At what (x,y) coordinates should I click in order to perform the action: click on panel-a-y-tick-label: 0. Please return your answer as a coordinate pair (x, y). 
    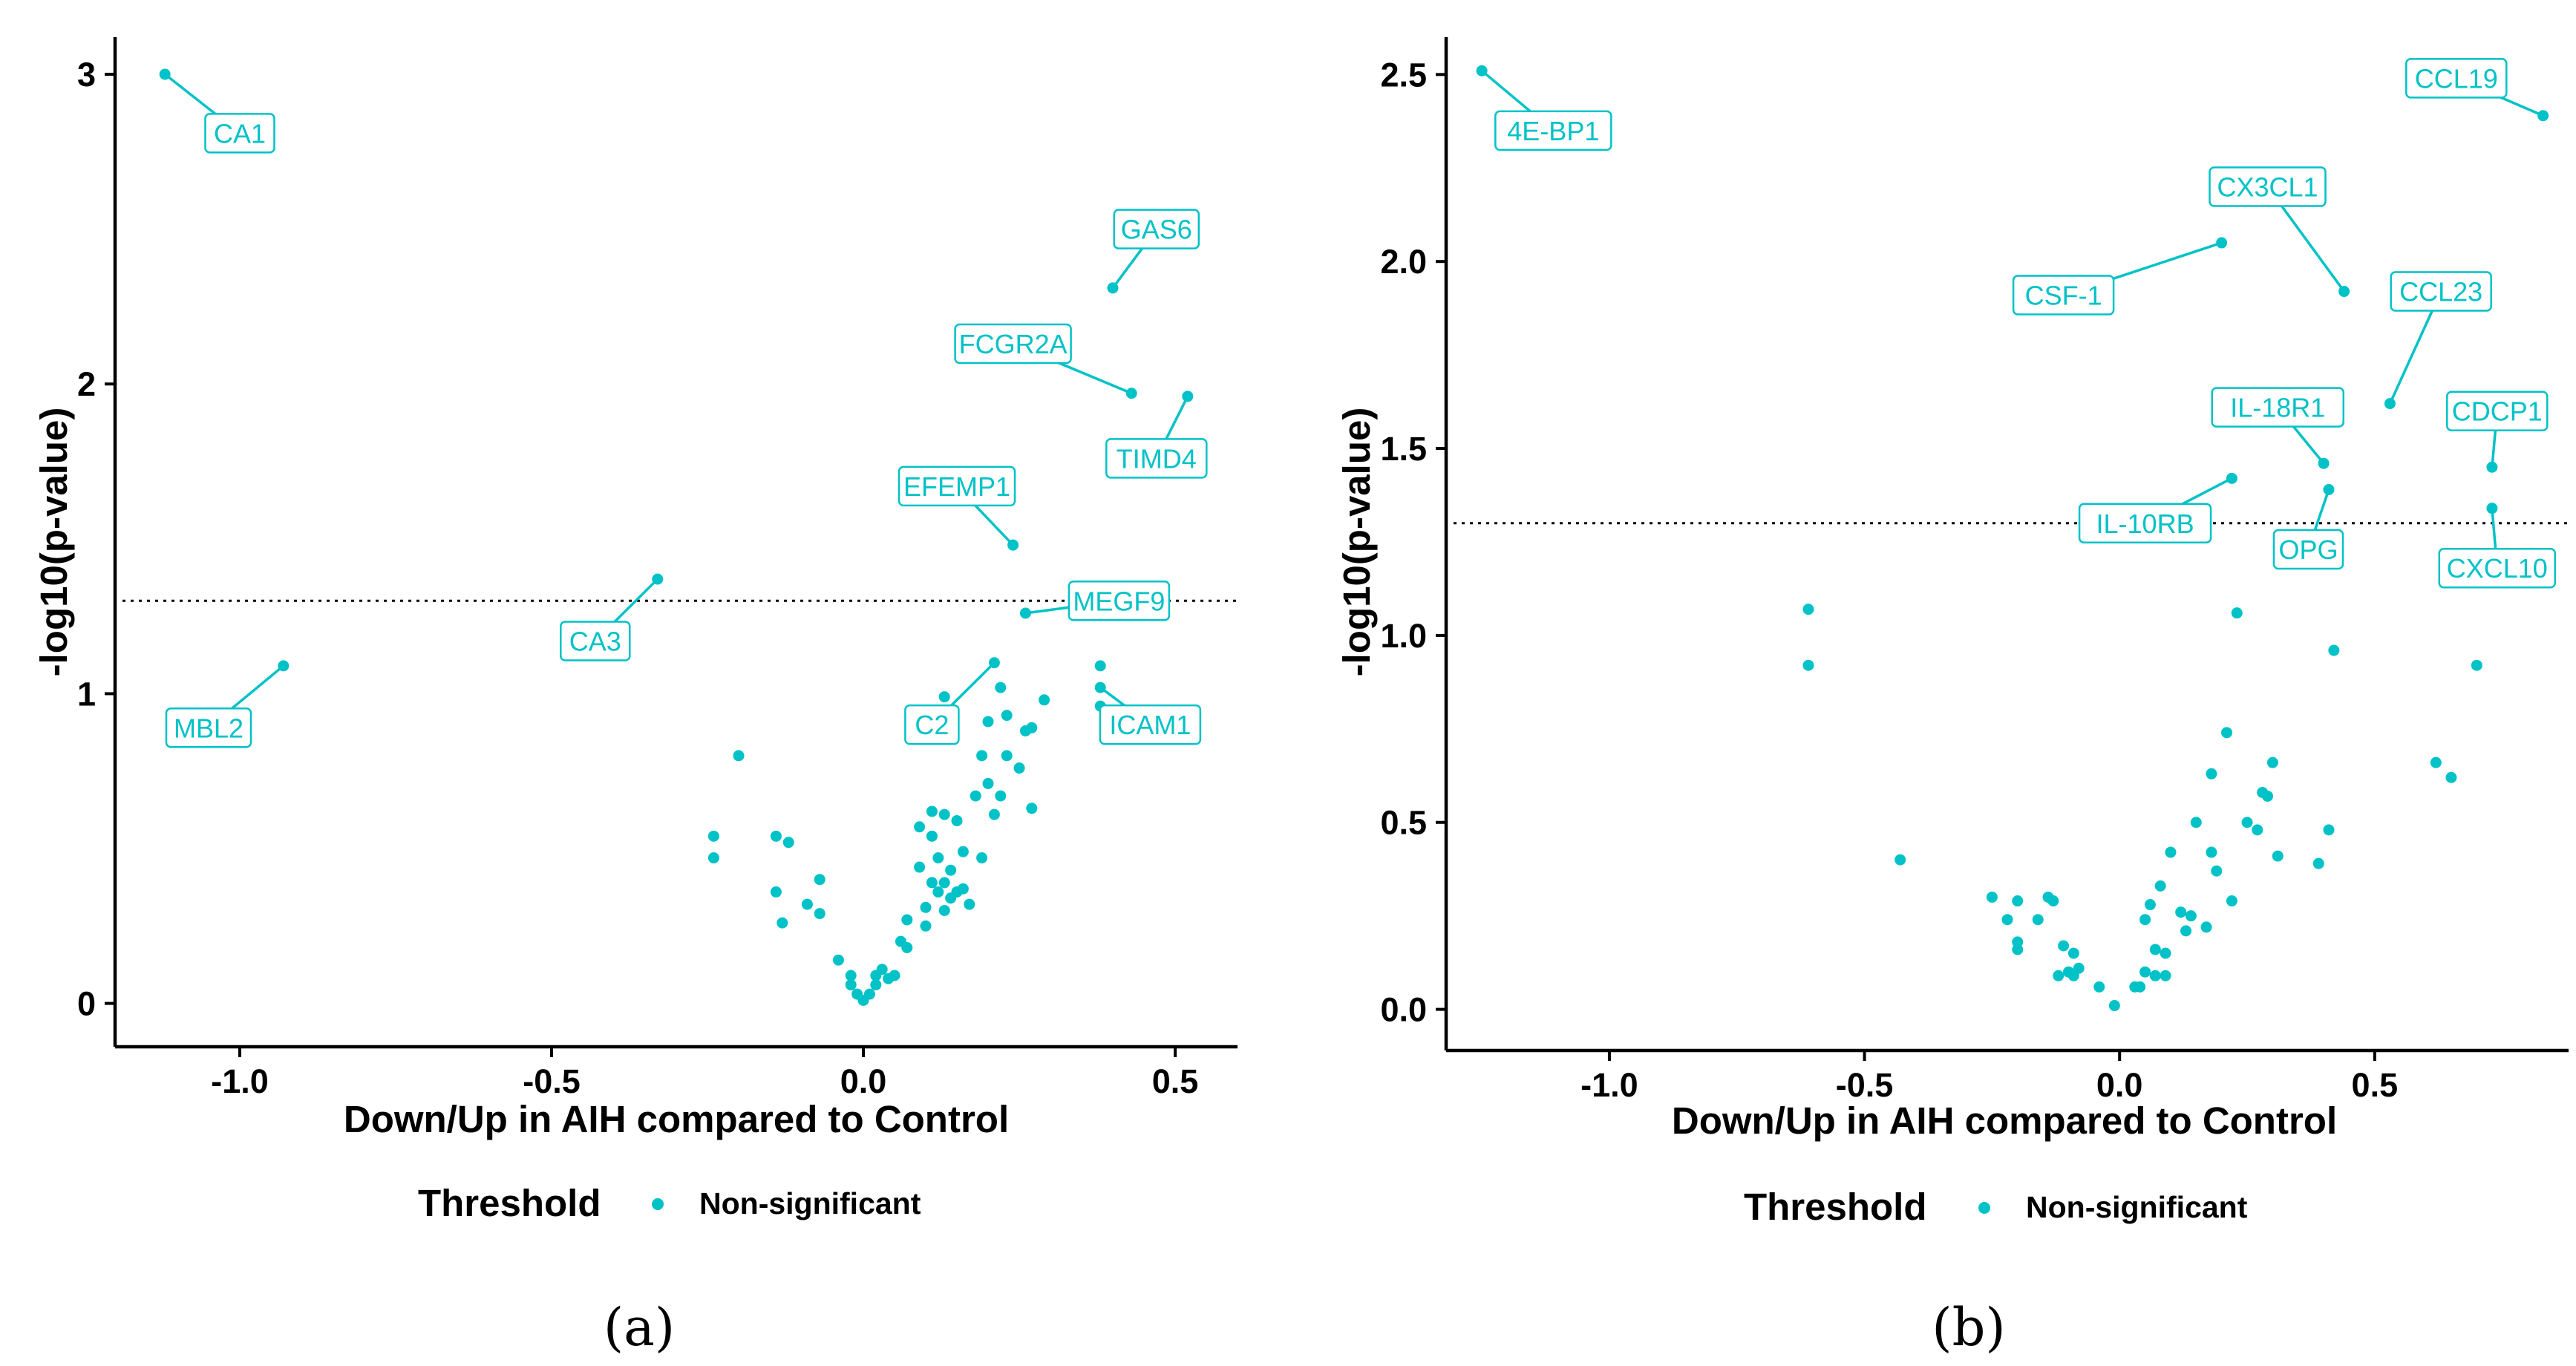
    Looking at the image, I should click on (86, 1004).